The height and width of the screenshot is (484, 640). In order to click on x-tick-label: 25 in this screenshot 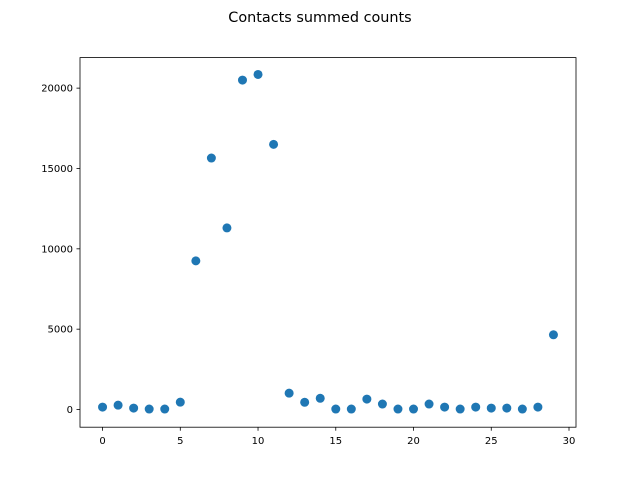, I will do `click(491, 441)`.